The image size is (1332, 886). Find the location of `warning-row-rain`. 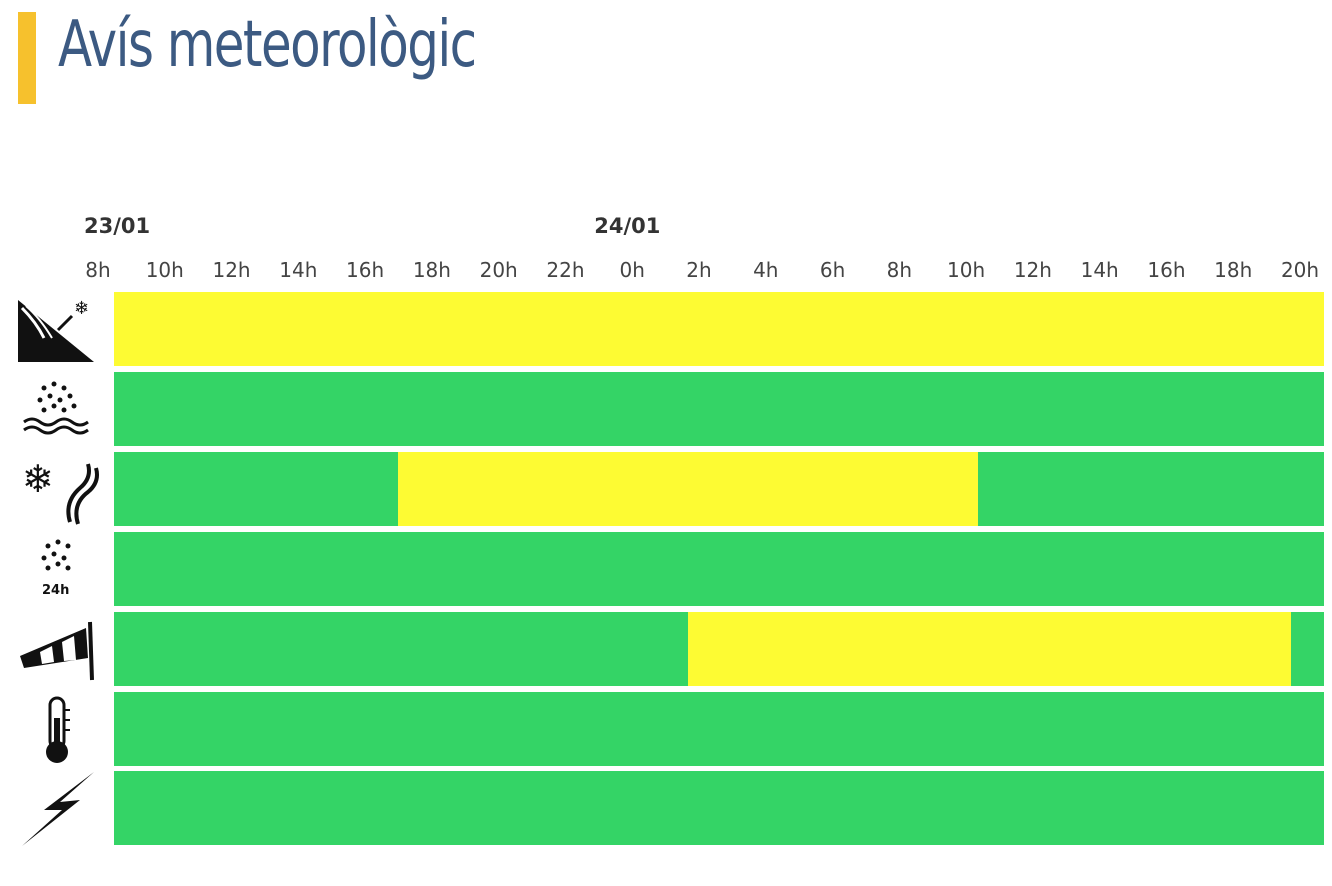

warning-row-rain is located at coordinates (719, 409).